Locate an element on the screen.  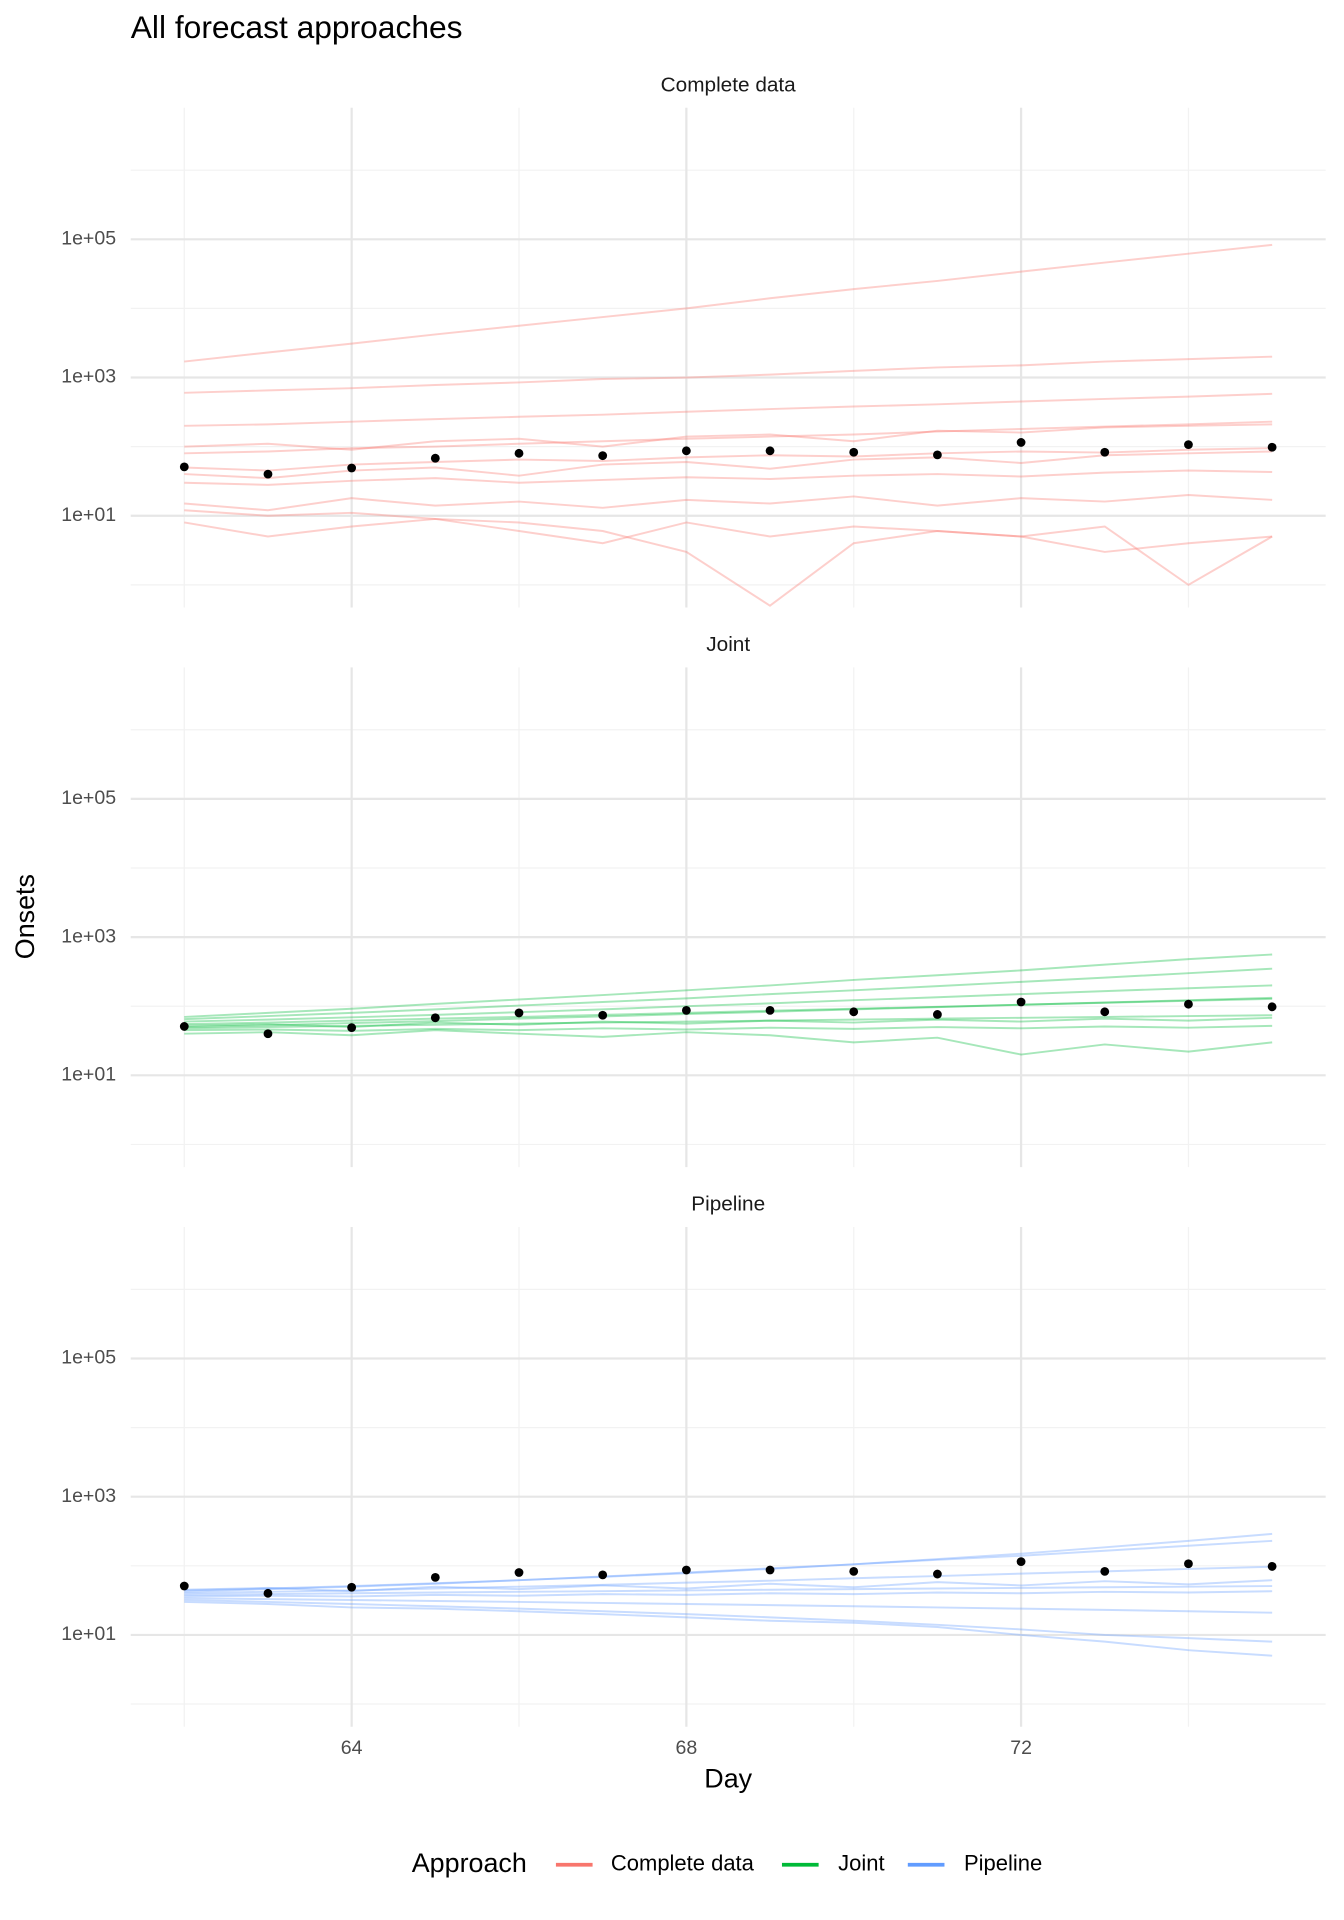
x-axis-title: Day is located at coordinates (728, 1779).